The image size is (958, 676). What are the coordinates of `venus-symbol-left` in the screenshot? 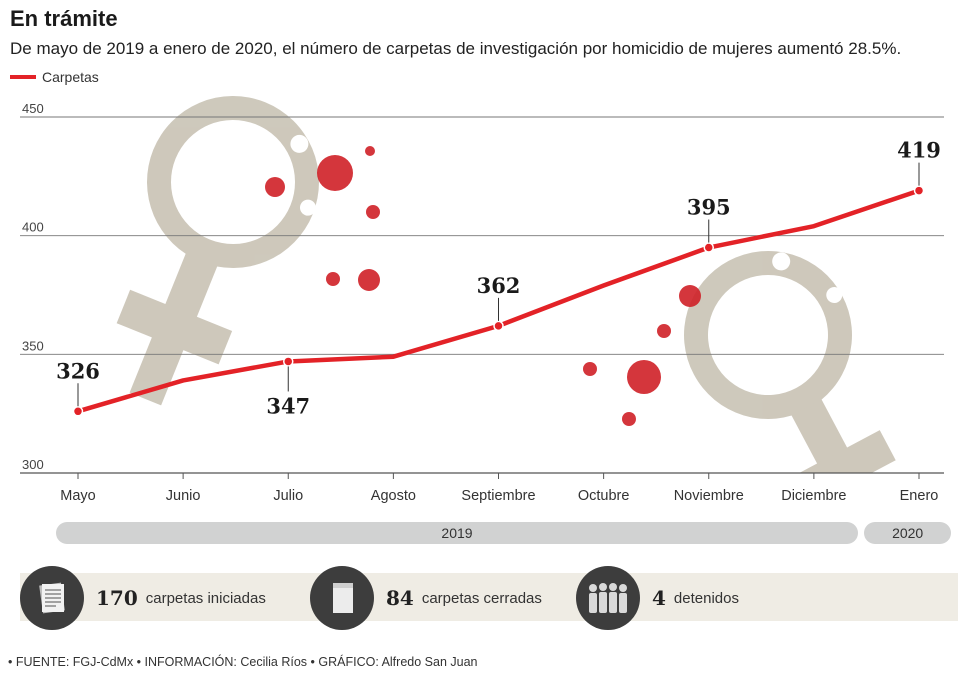 It's located at (217, 251).